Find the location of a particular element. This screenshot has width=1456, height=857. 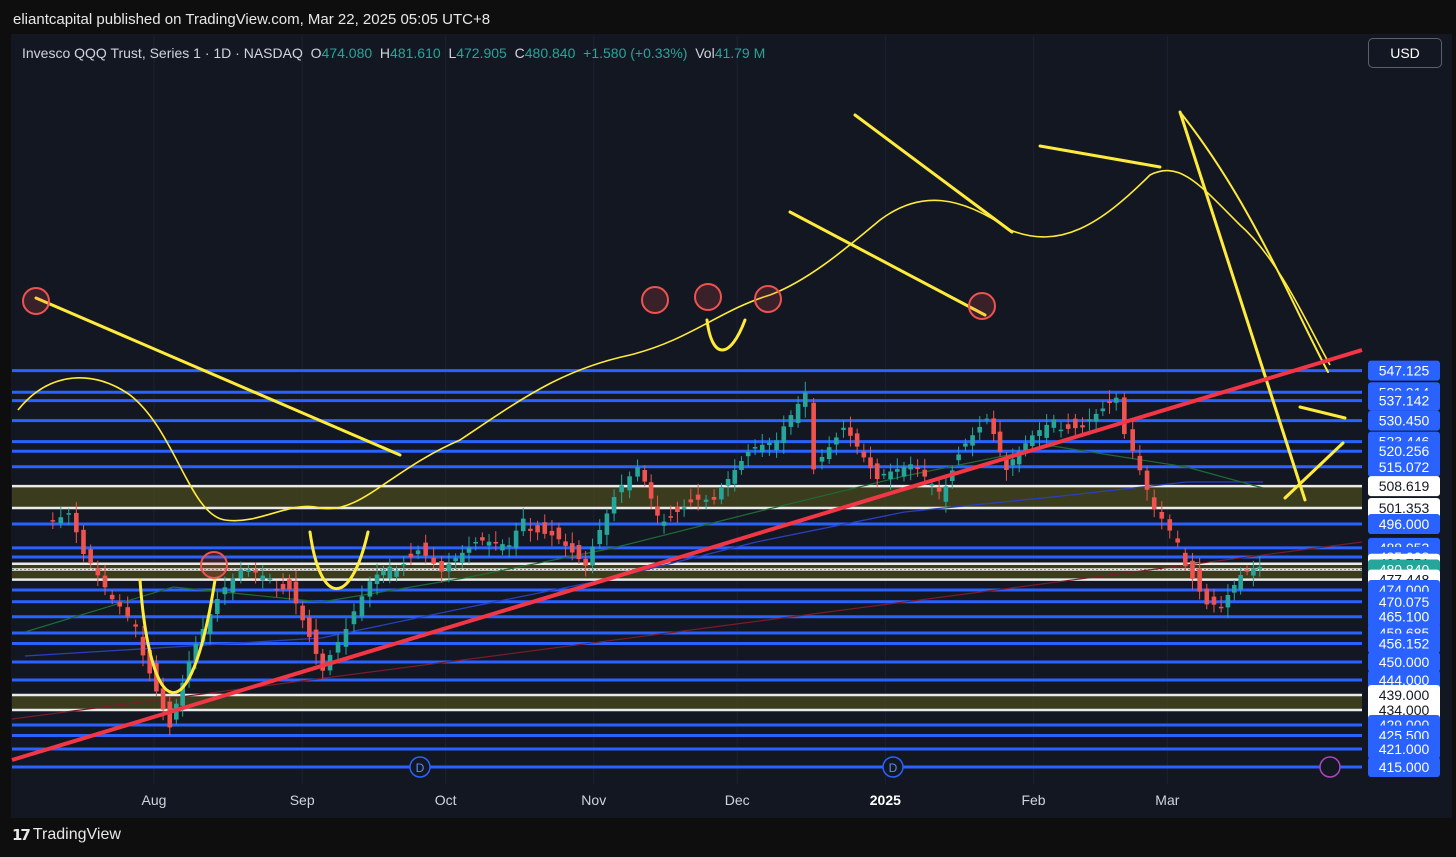

drawing-drop-line is located at coordinates (1242, 306).